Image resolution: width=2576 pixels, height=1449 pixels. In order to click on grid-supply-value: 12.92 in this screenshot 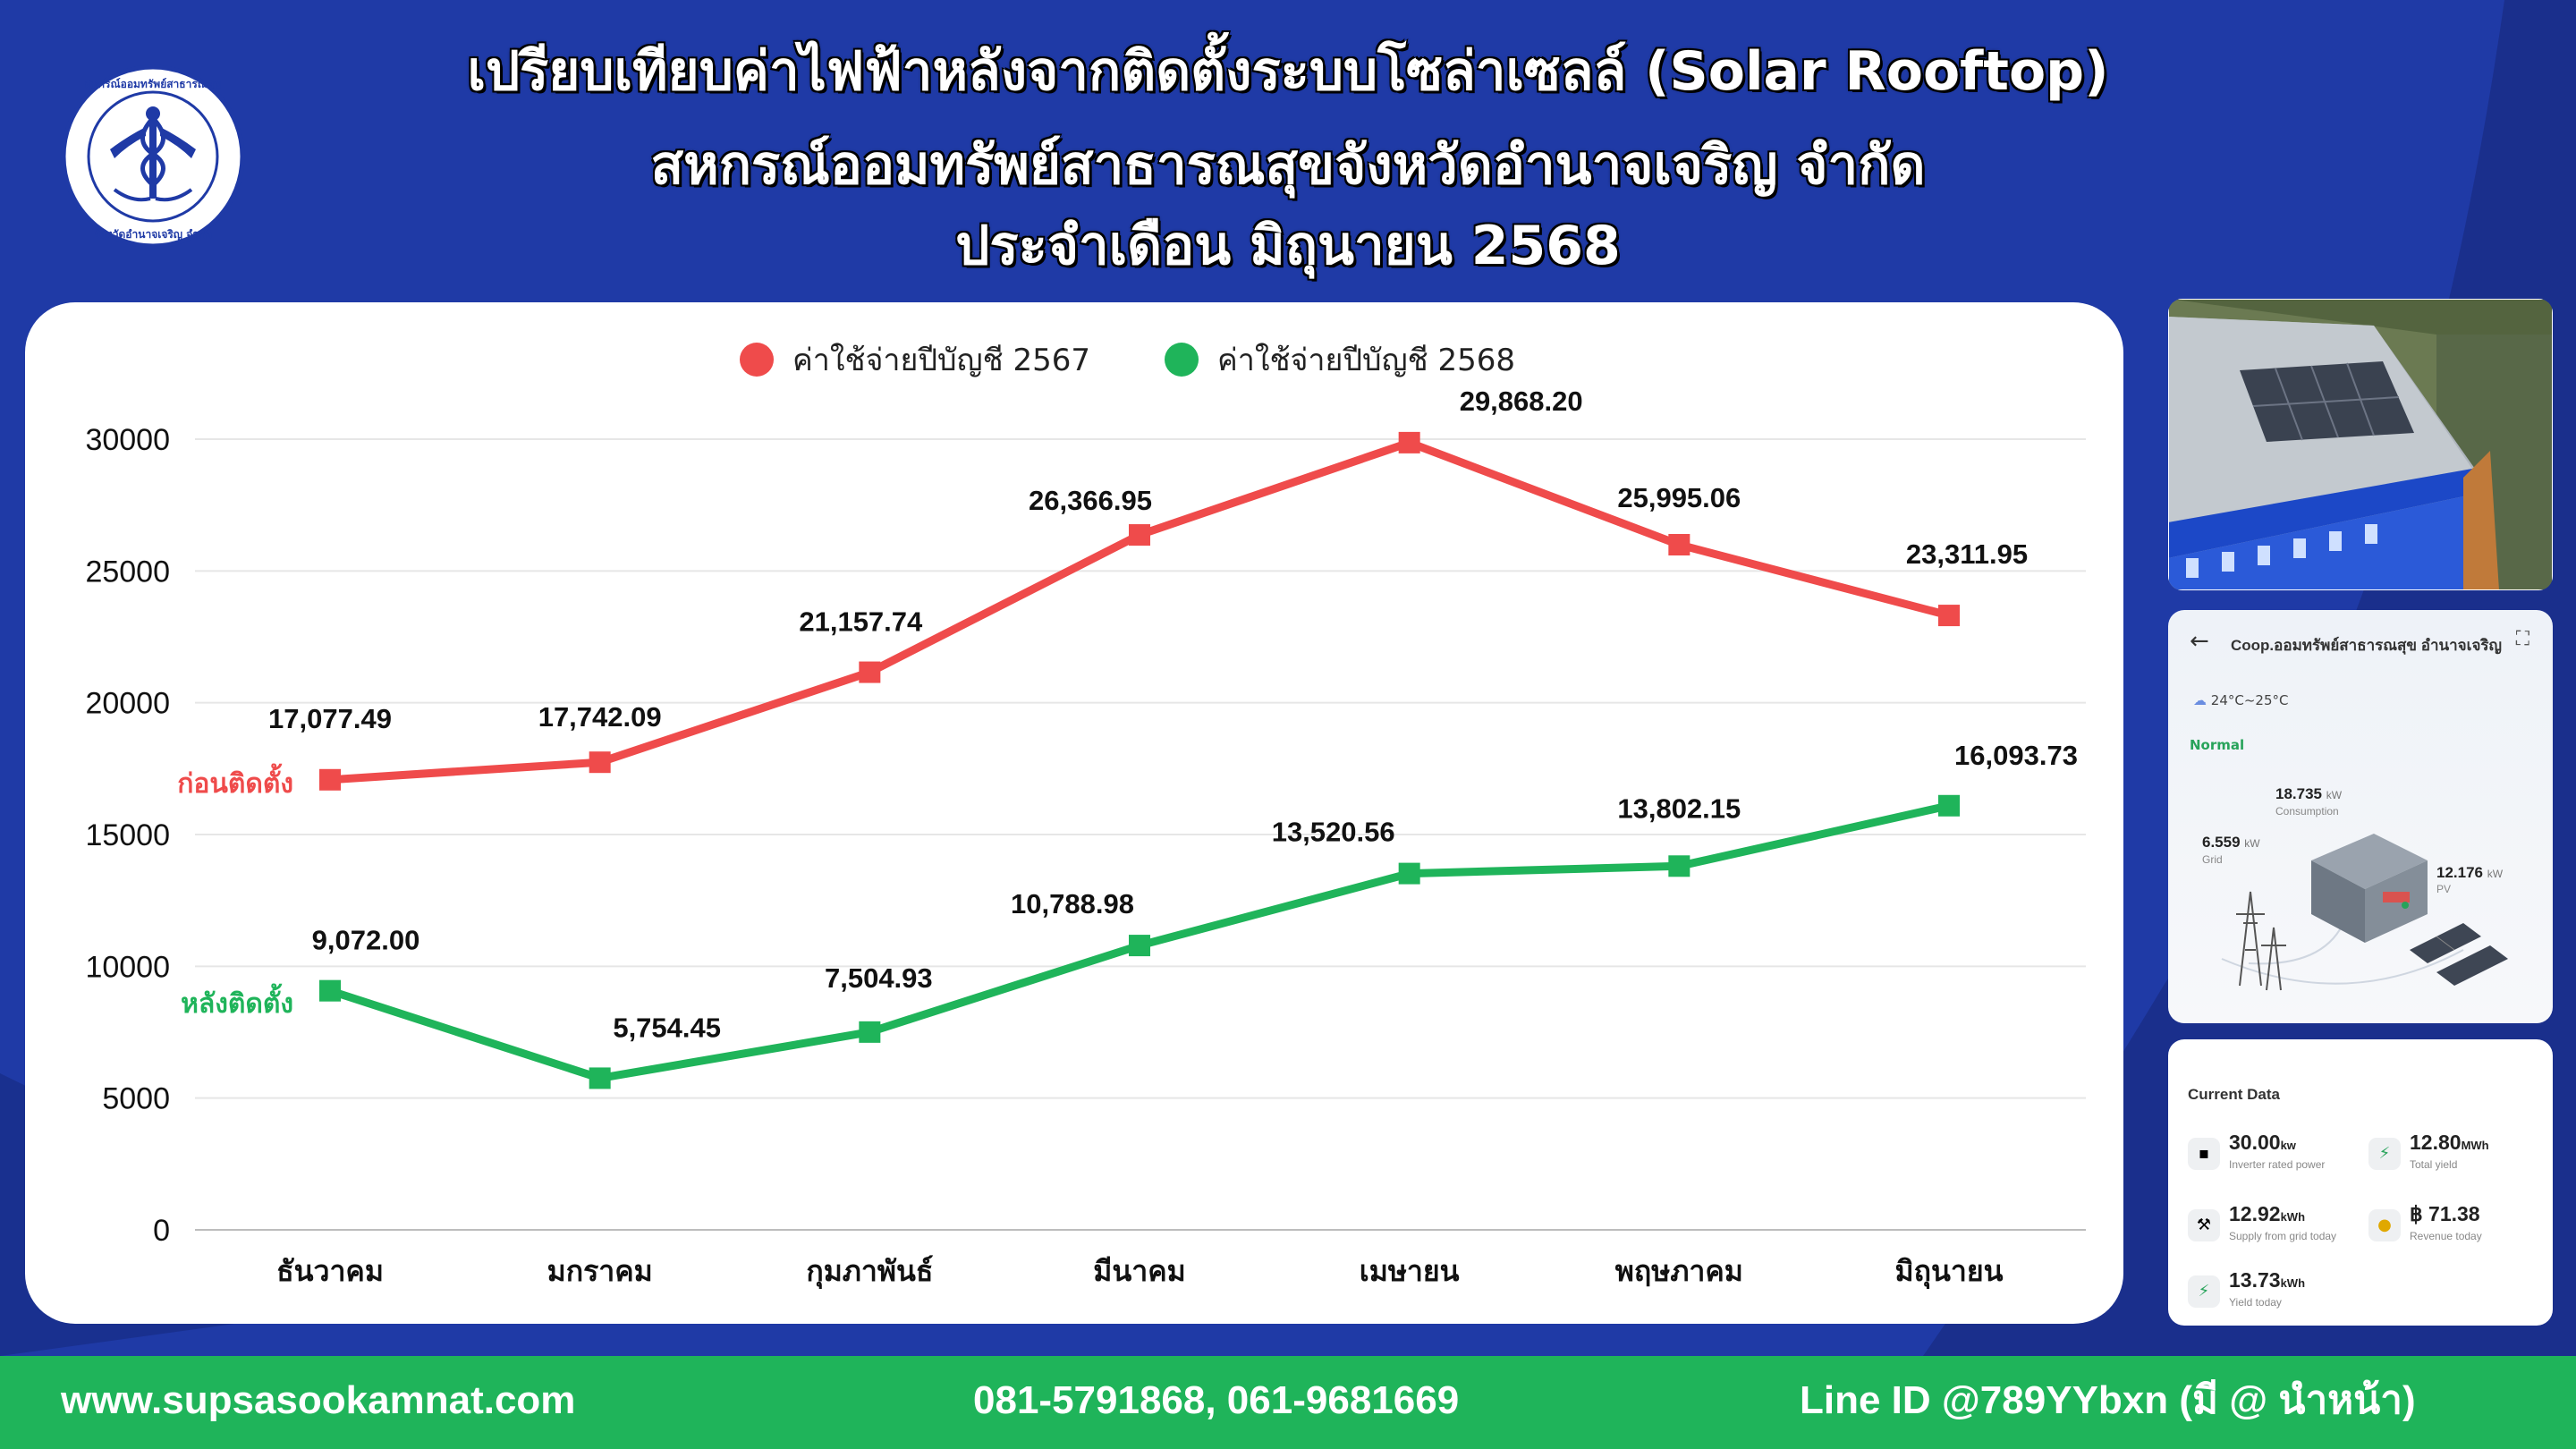, I will do `click(2255, 1213)`.